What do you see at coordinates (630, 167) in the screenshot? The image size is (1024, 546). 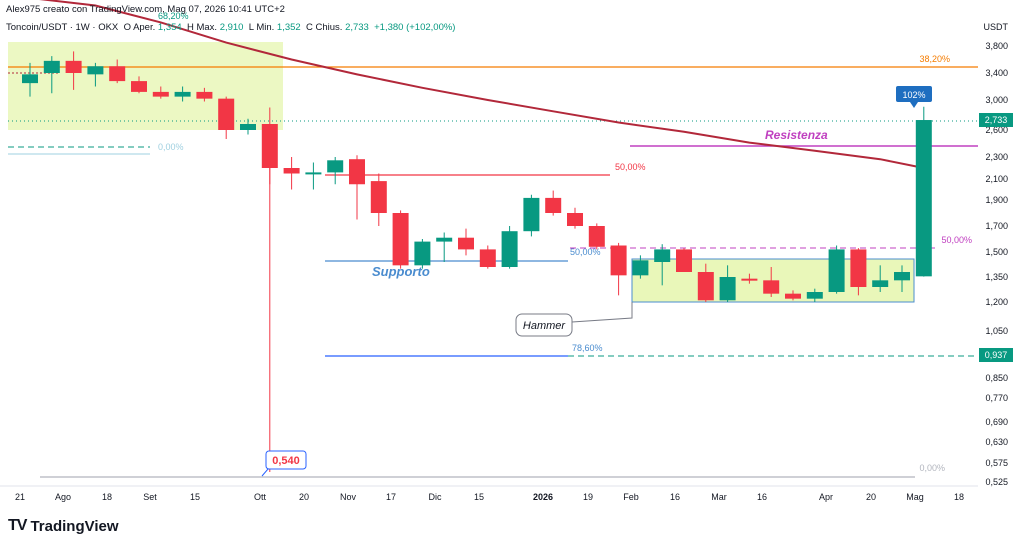 I see `fib-50-red-label: 50,00%` at bounding box center [630, 167].